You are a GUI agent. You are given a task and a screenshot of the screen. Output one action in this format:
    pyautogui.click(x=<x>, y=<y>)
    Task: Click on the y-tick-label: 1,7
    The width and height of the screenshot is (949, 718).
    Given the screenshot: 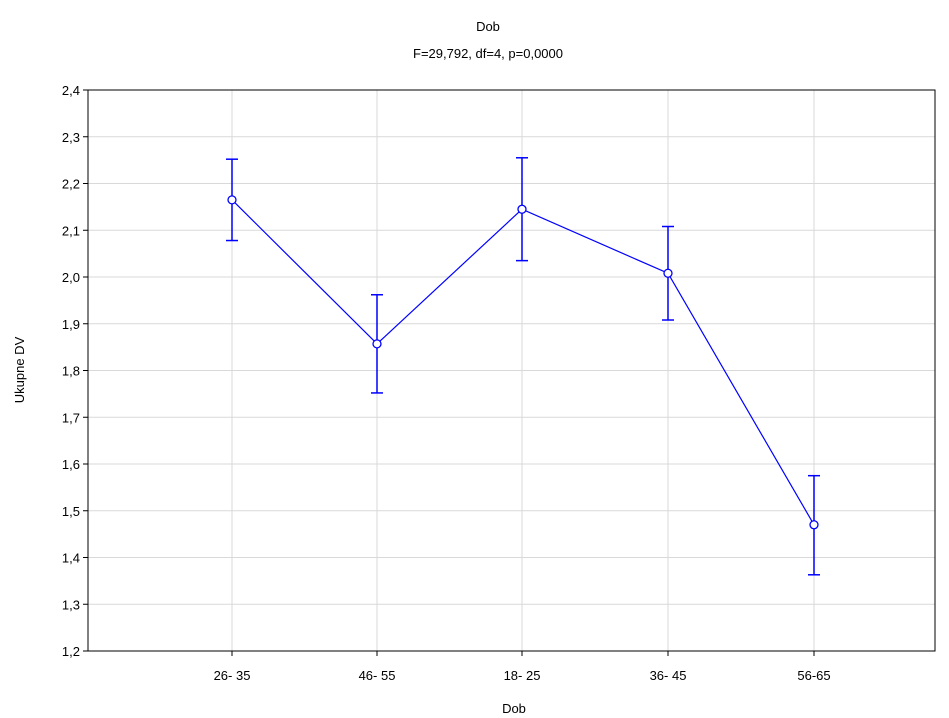 What is the action you would take?
    pyautogui.click(x=71, y=417)
    